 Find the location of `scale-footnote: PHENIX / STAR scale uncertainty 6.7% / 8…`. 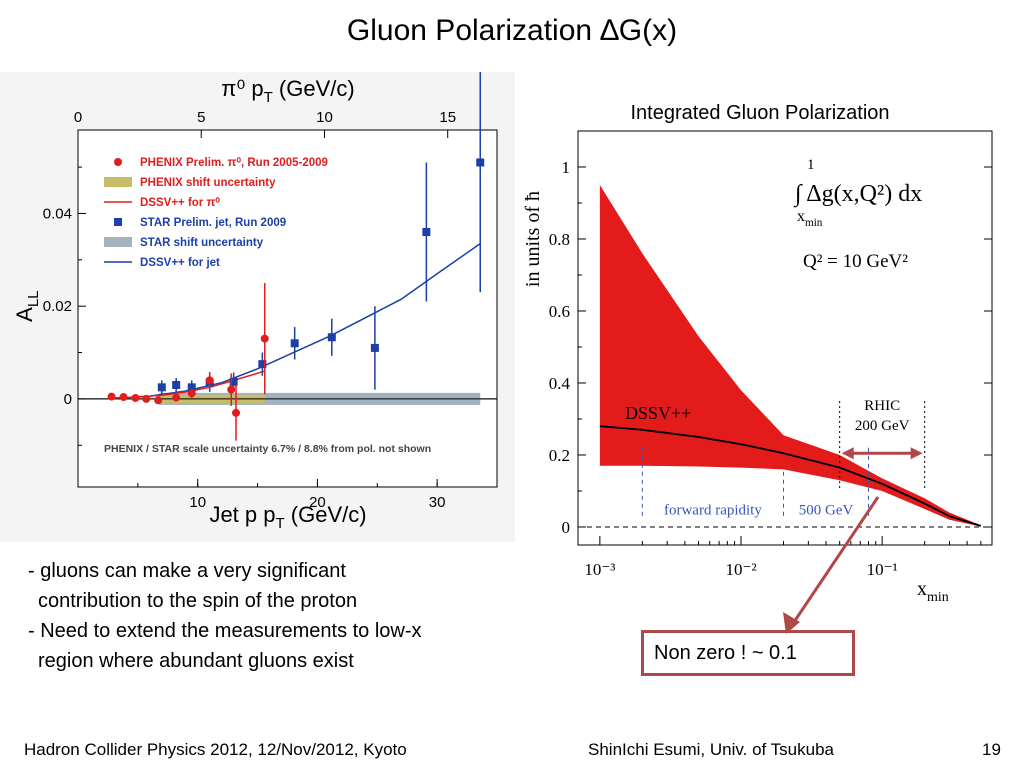

scale-footnote: PHENIX / STAR scale uncertainty 6.7% / 8… is located at coordinates (267, 449).